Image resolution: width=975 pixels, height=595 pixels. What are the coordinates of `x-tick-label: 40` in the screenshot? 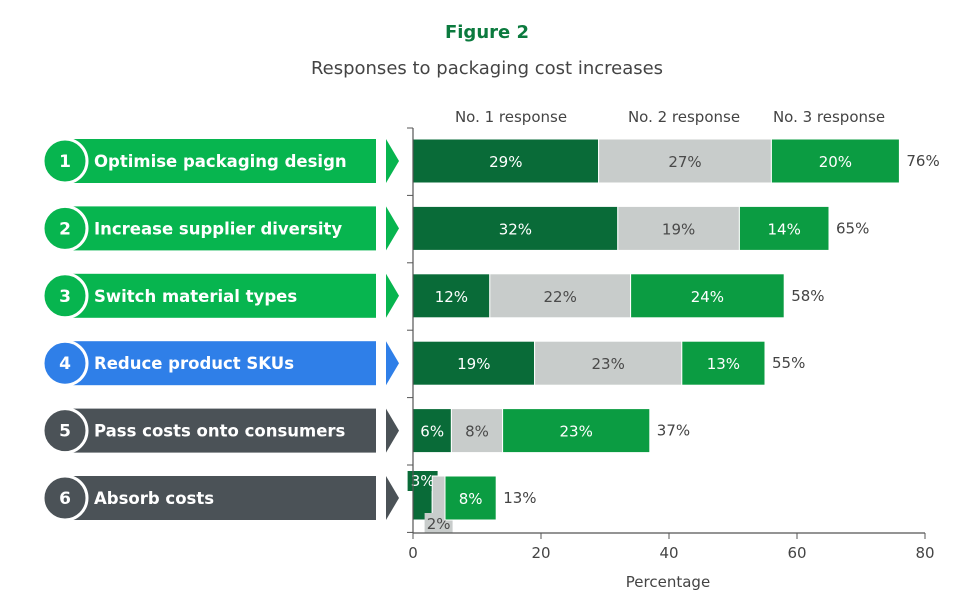 It's located at (668, 553).